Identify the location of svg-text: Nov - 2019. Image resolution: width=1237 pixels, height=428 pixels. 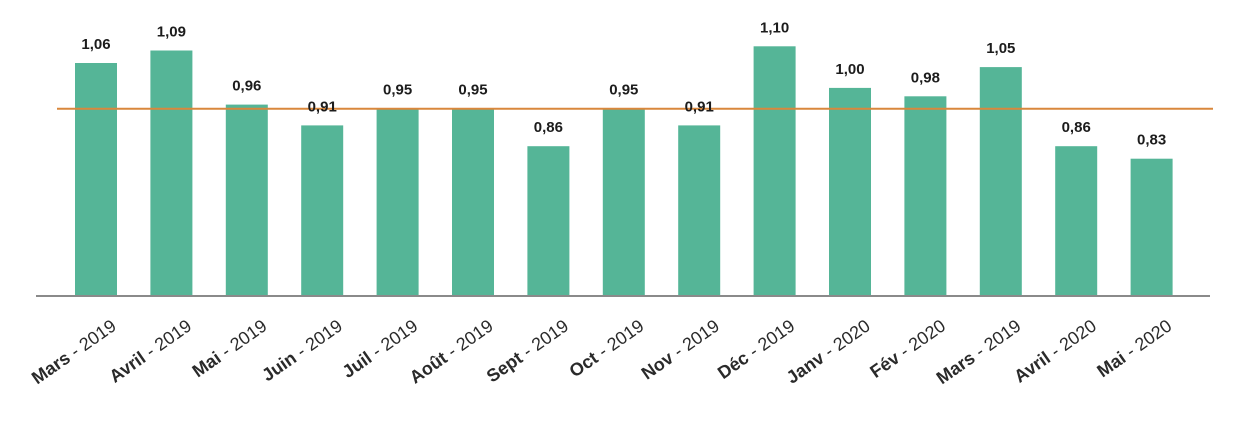
(680, 349).